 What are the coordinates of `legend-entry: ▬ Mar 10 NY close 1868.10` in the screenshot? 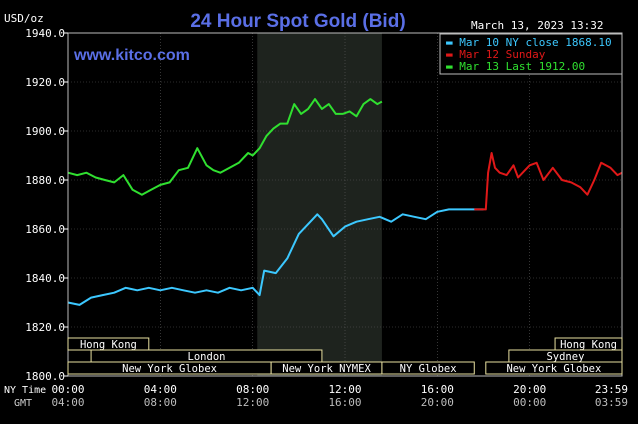 It's located at (529, 42).